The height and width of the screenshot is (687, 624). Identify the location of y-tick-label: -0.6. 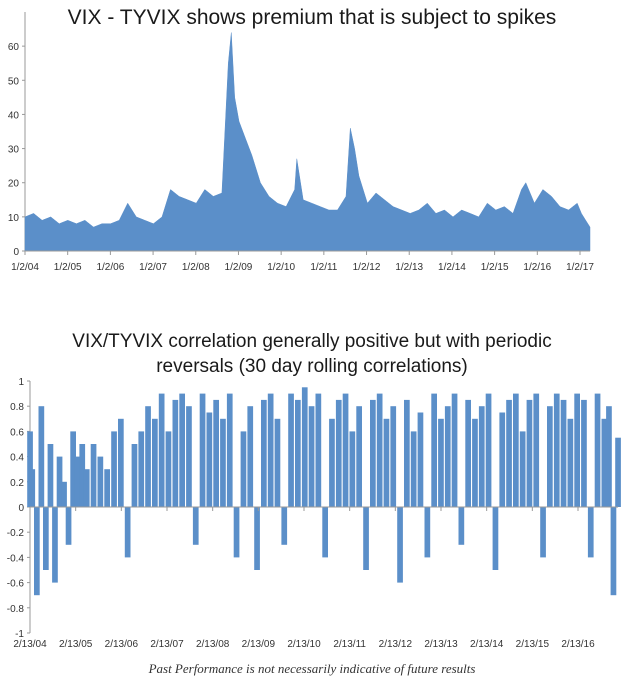
(16, 584).